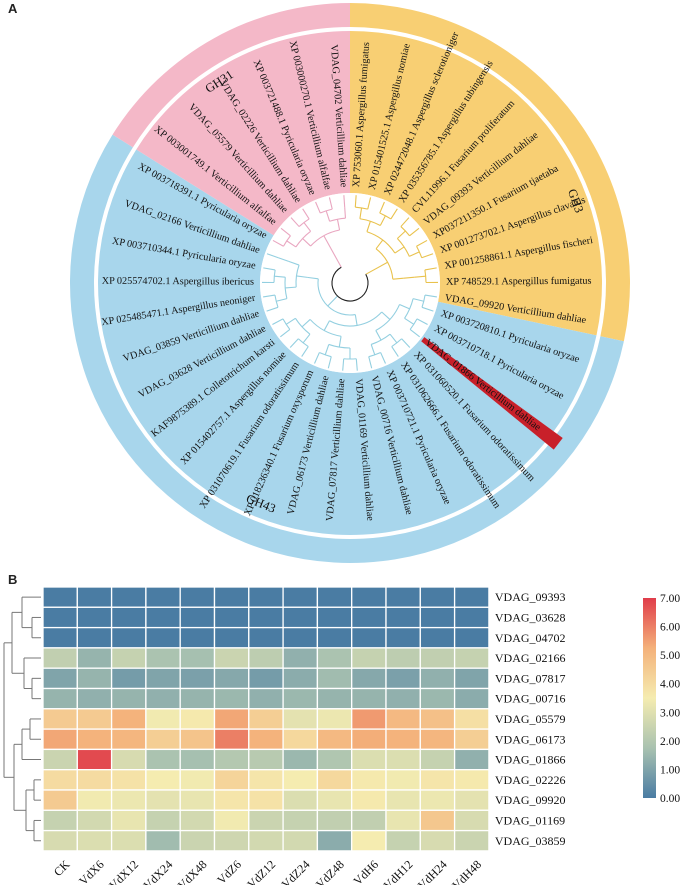  Describe the element at coordinates (670, 770) in the screenshot. I see `colorbar-tick: 1.00` at that location.